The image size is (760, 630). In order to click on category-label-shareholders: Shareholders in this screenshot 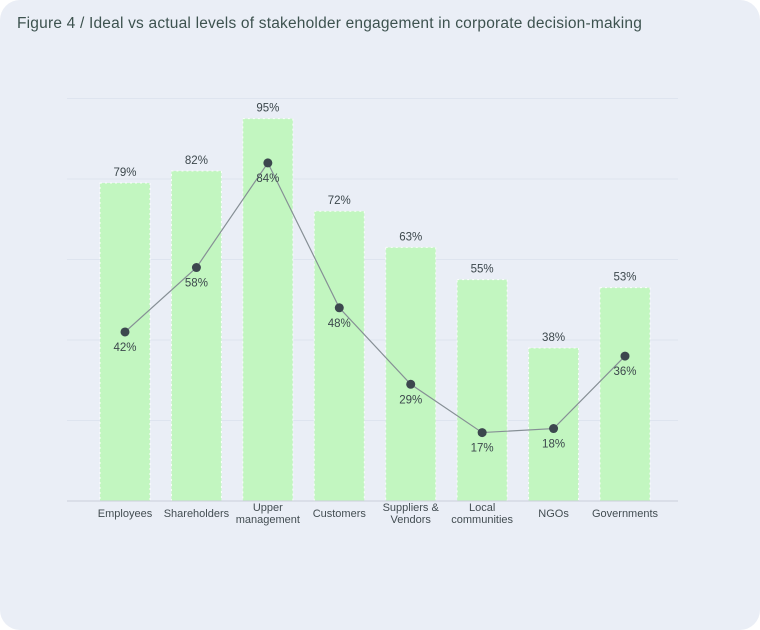, I will do `click(197, 514)`.